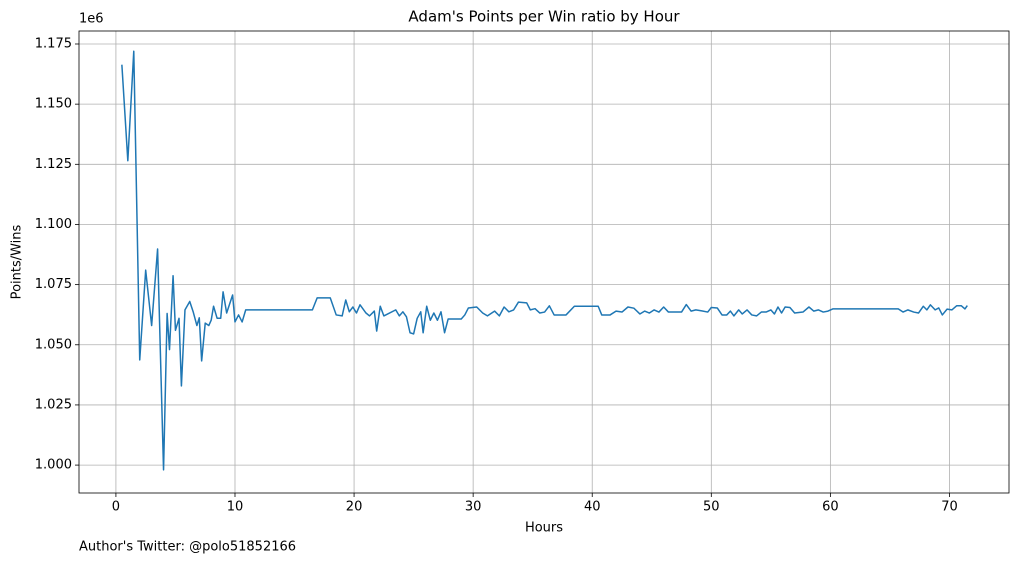 Image resolution: width=1019 pixels, height=562 pixels. Describe the element at coordinates (53, 43) in the screenshot. I see `y-tick-label: 1.175` at that location.